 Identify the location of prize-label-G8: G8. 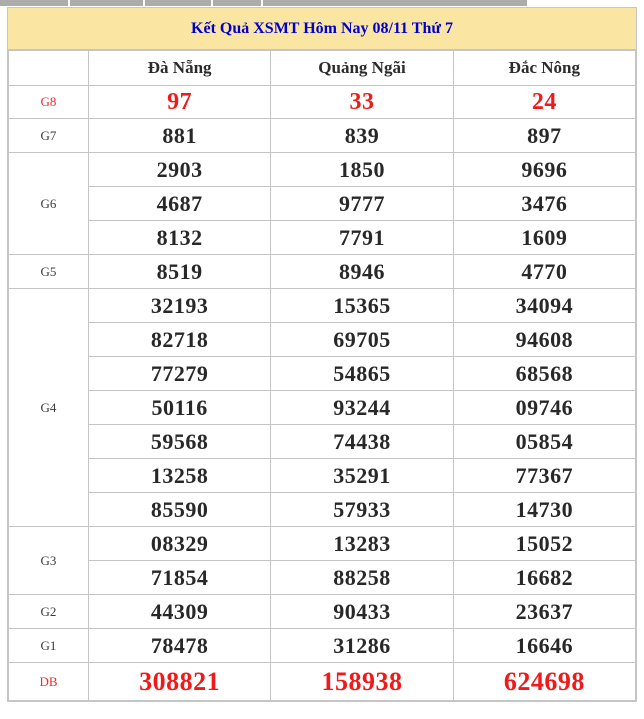
(48, 102).